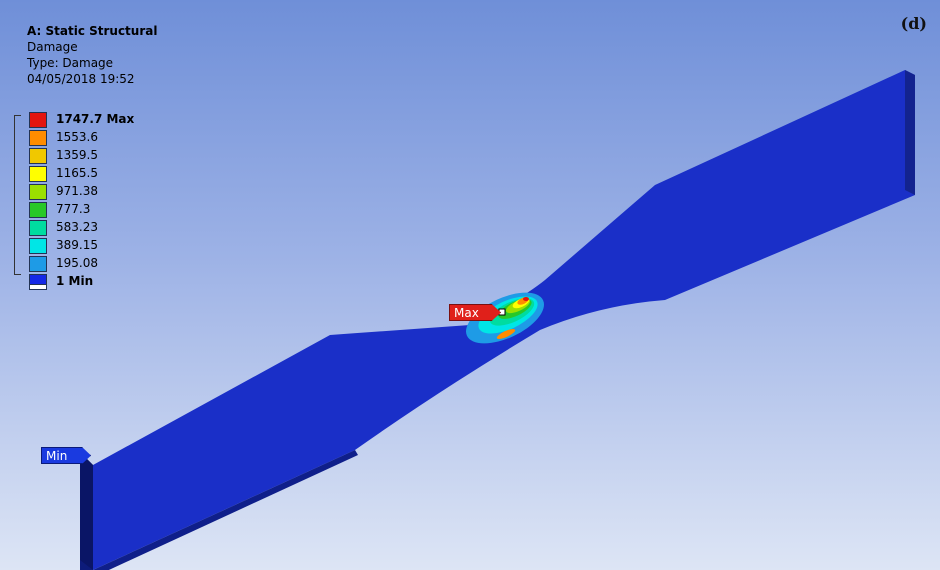 Image resolution: width=940 pixels, height=570 pixels. What do you see at coordinates (77, 227) in the screenshot?
I see `legend-label: 583.23` at bounding box center [77, 227].